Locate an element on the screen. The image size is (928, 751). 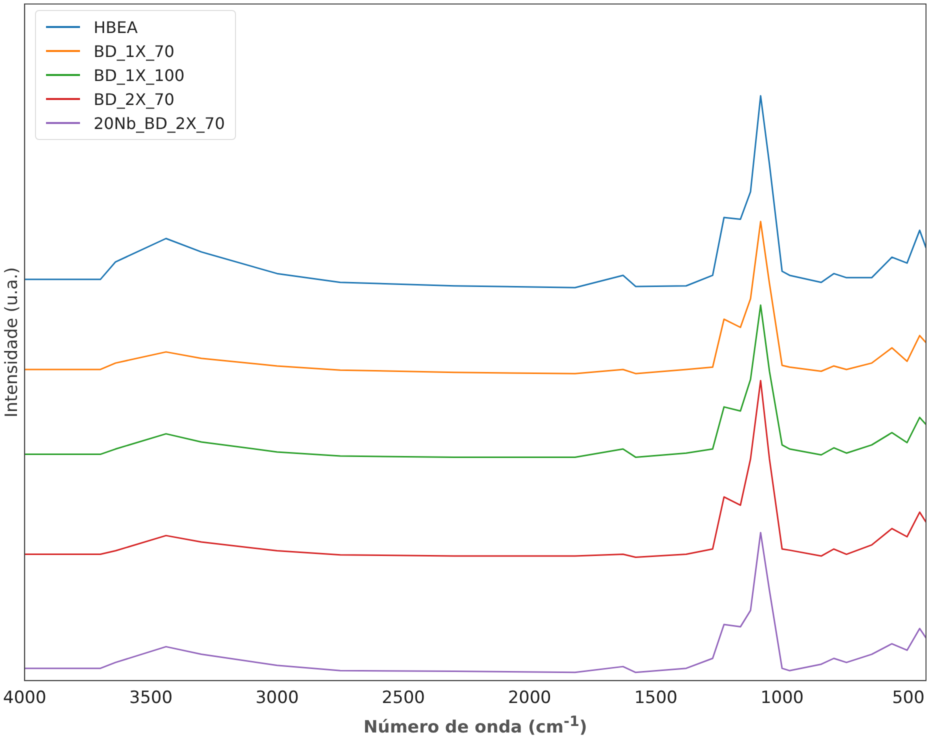
x-tick-label: 1000 is located at coordinates (782, 698).